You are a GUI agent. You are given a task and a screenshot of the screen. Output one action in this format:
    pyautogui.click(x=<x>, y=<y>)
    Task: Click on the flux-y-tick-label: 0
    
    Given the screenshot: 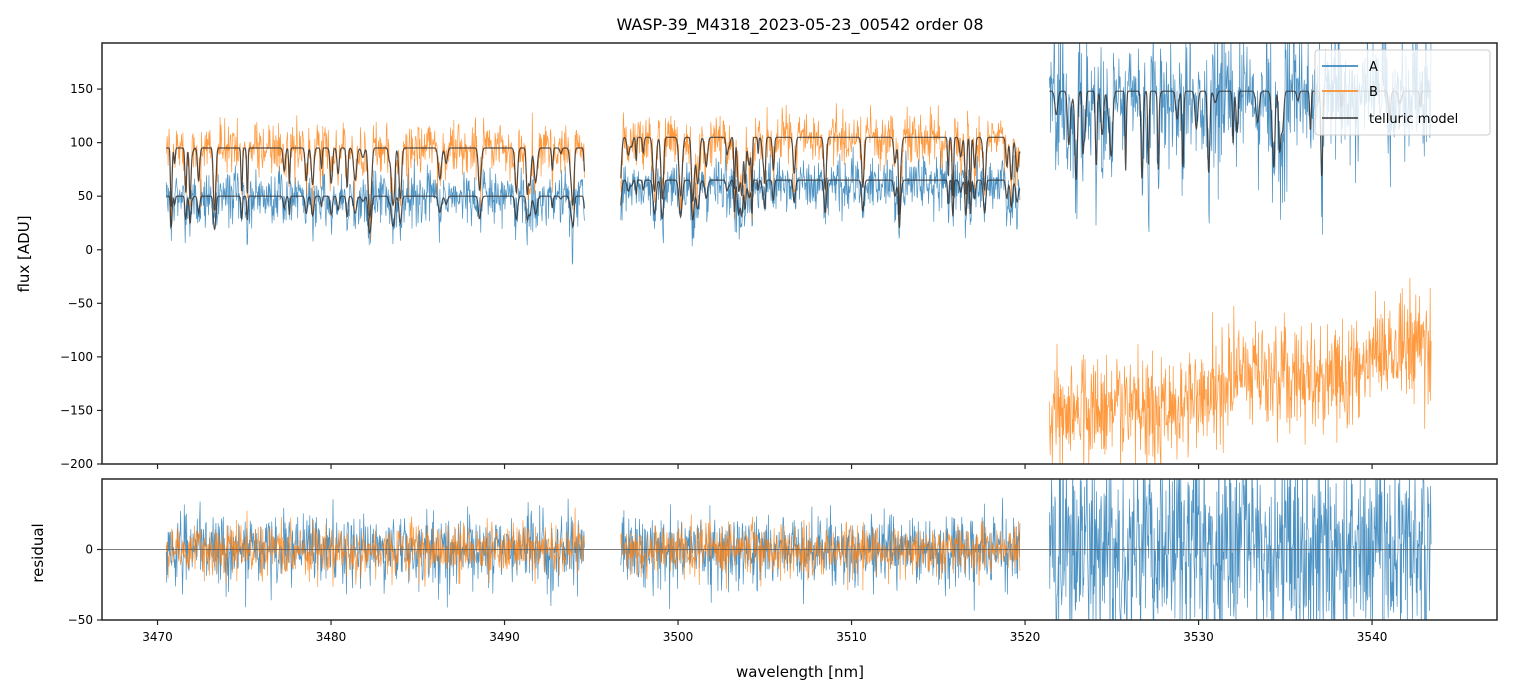 What is the action you would take?
    pyautogui.click(x=89, y=250)
    